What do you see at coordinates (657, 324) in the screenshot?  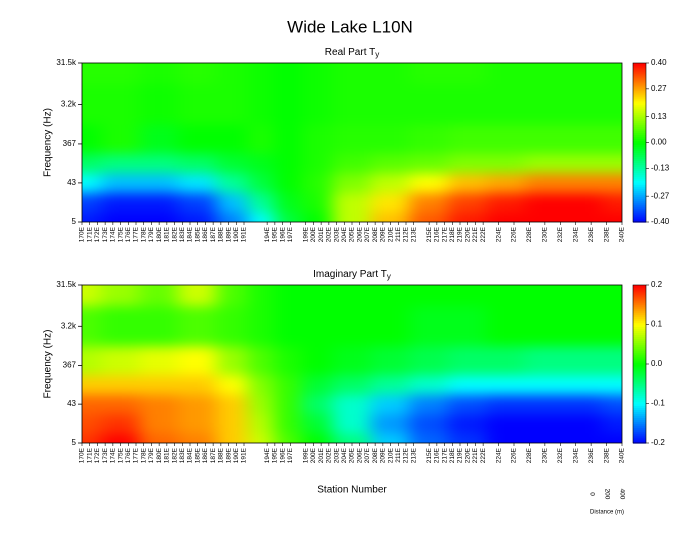 I see `colorbar-tick-label: 0.1` at bounding box center [657, 324].